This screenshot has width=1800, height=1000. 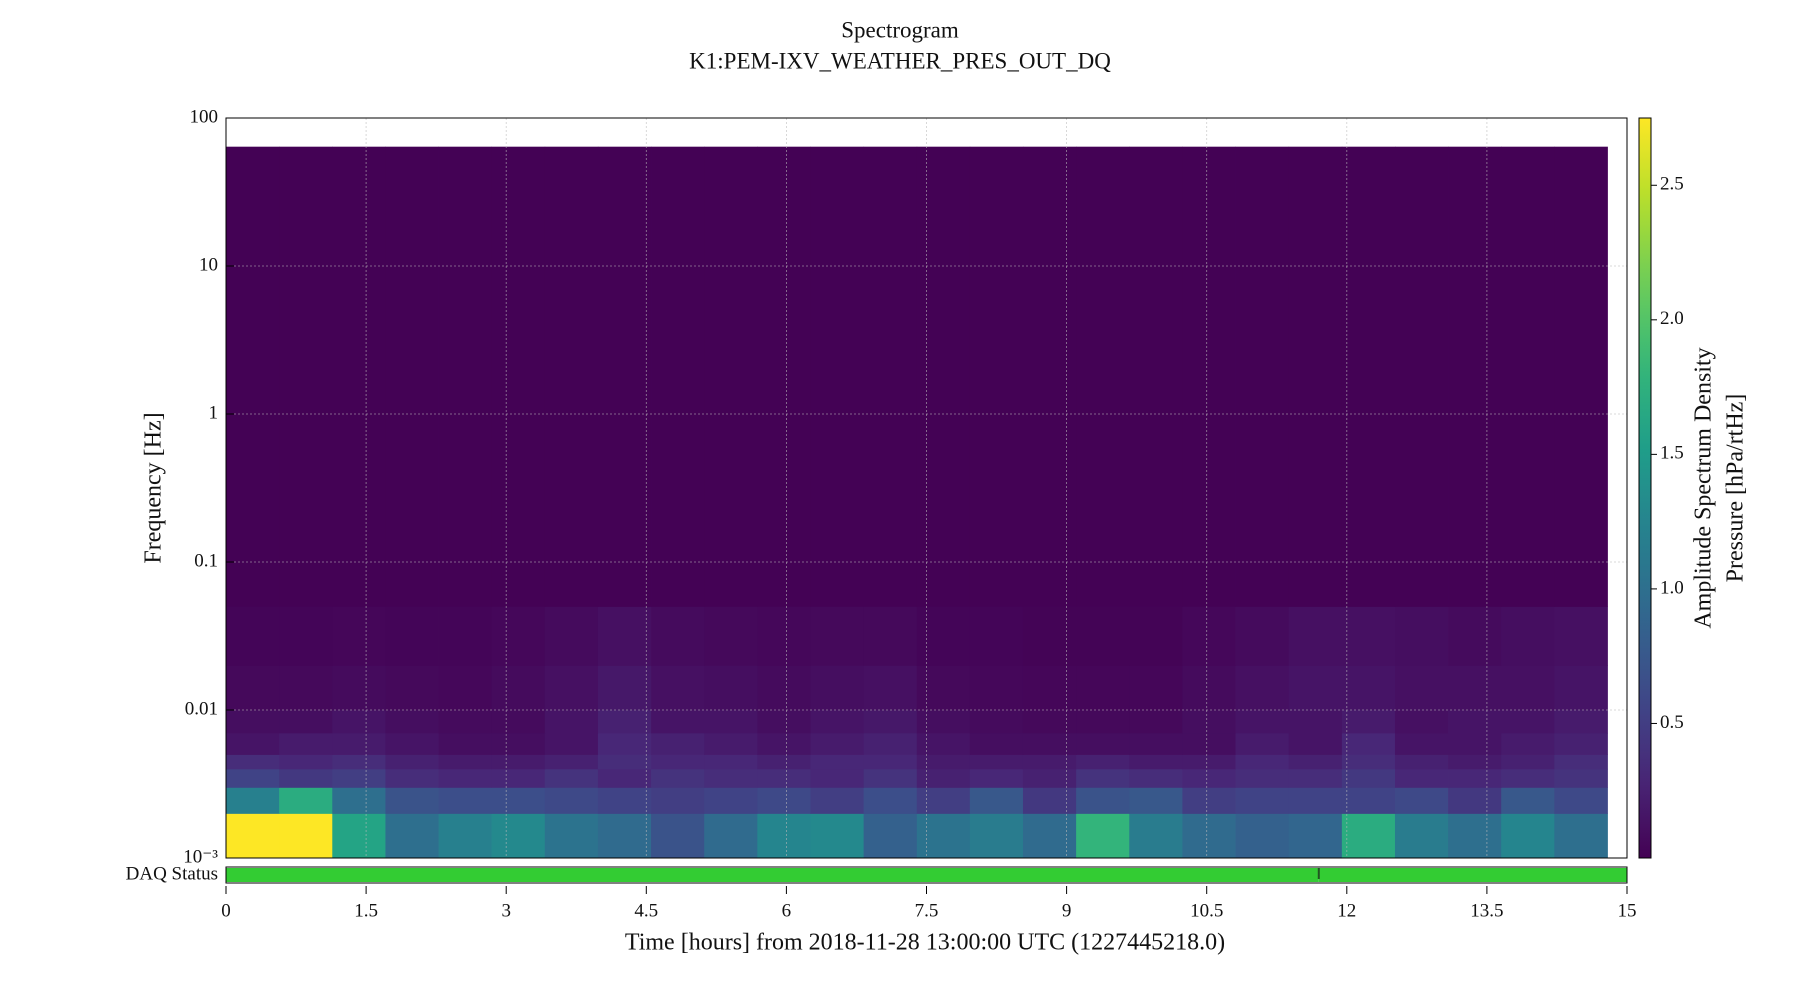 I want to click on daq-frame, so click(x=926, y=875).